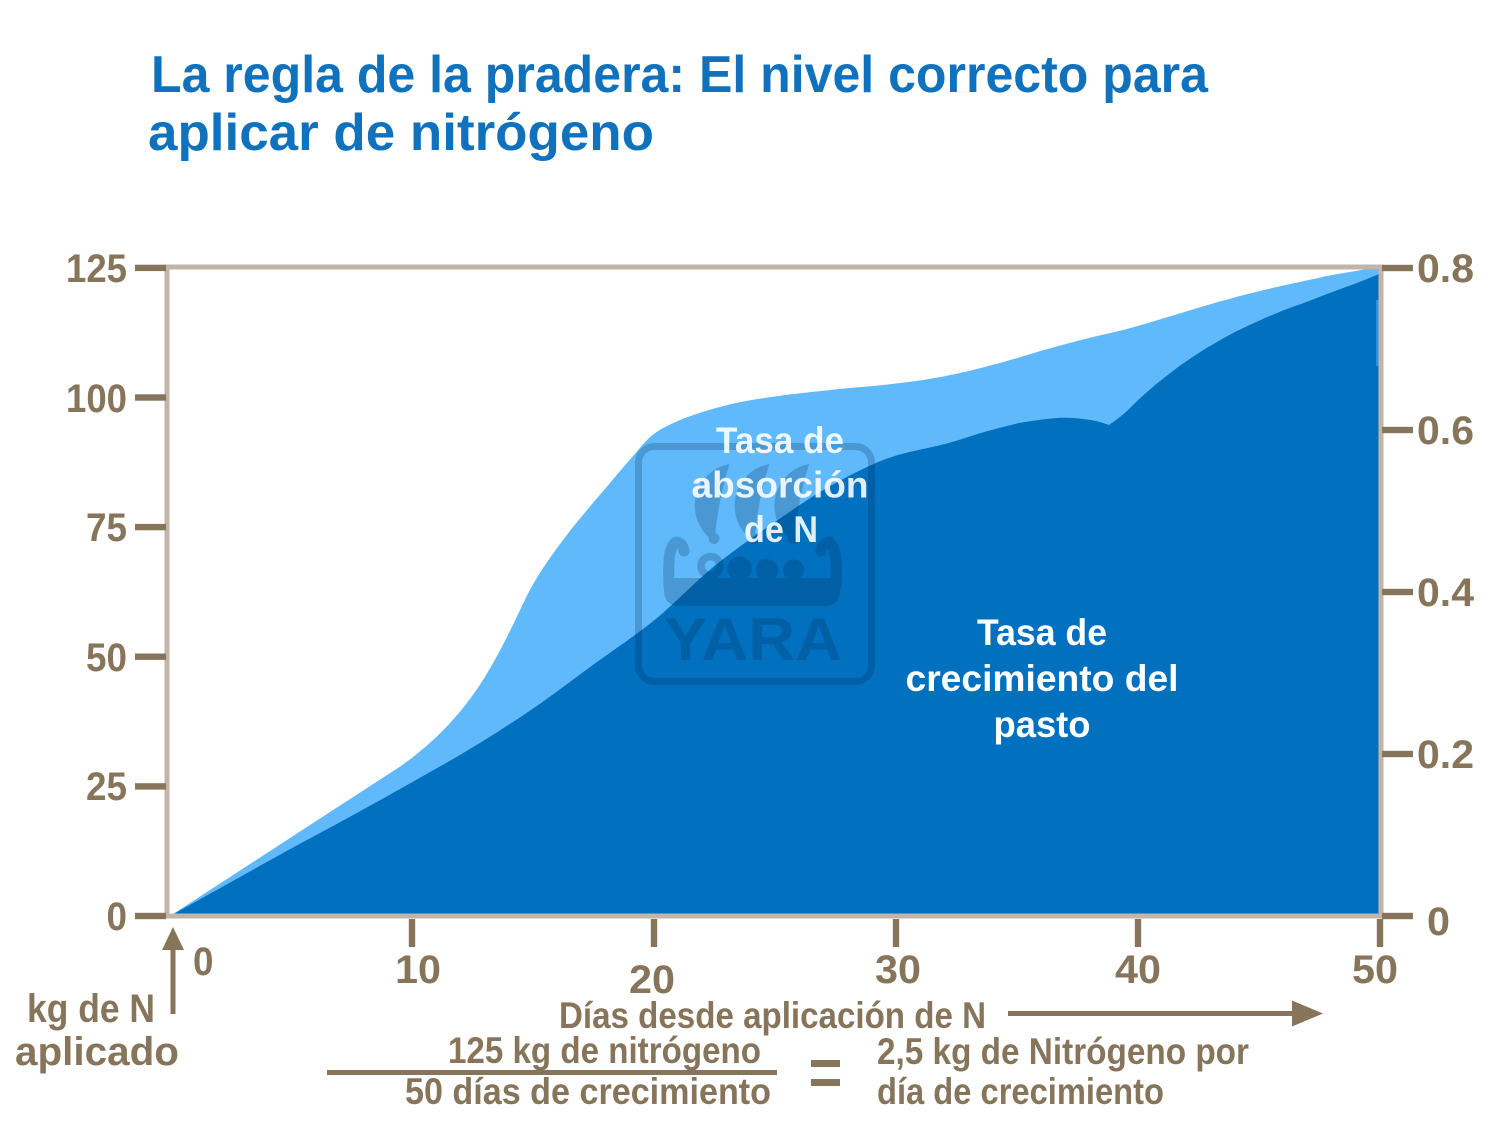 This screenshot has height=1131, width=1507. Describe the element at coordinates (1445, 755) in the screenshot. I see `svg-text: 0.2` at that location.